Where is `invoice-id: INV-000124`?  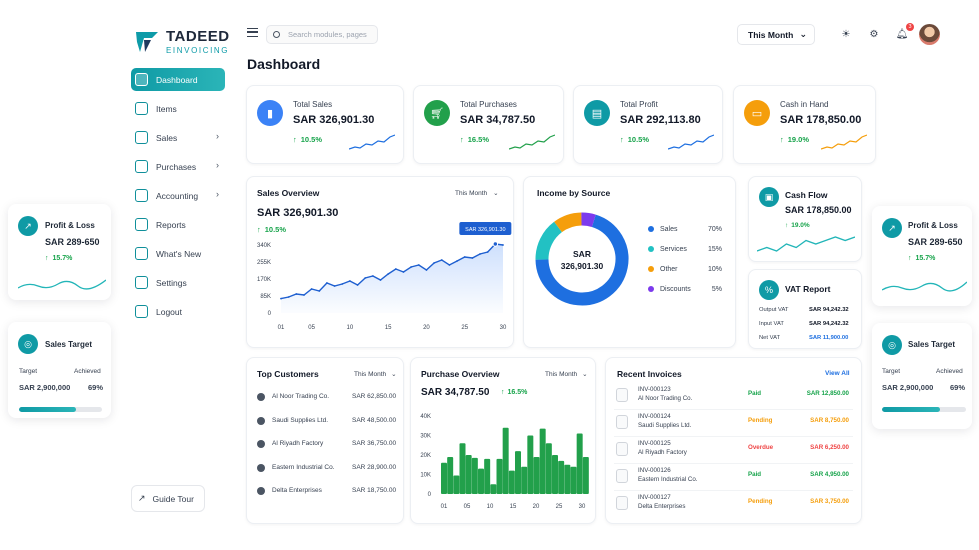 invoice-id: INV-000124 is located at coordinates (654, 416).